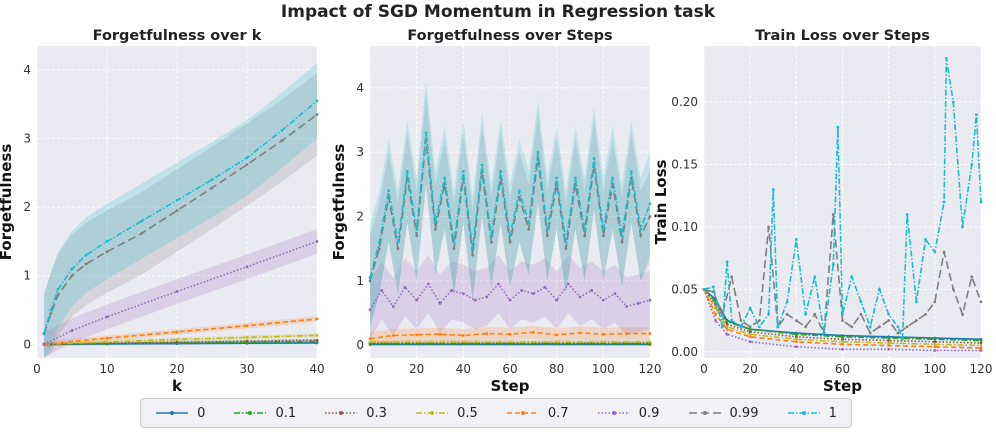  I want to click on x-tick-label: 20, so click(416, 369).